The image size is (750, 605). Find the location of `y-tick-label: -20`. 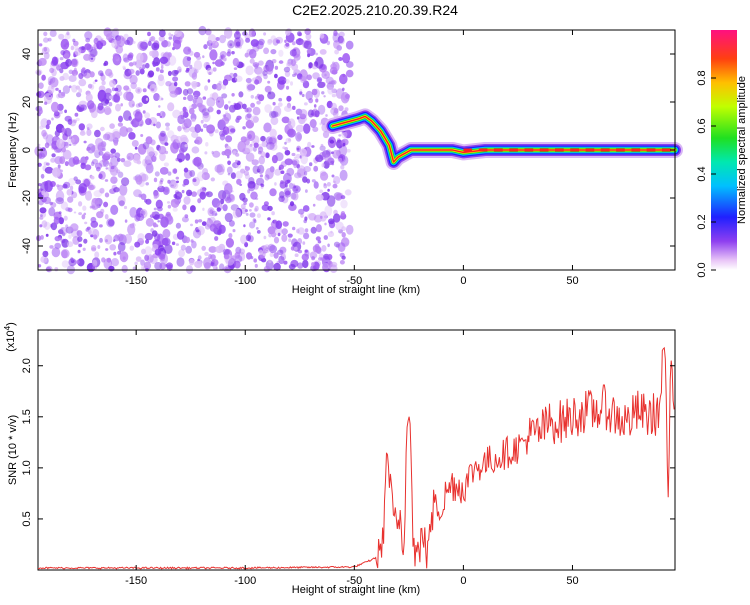

y-tick-label: -20 is located at coordinates (27, 198).